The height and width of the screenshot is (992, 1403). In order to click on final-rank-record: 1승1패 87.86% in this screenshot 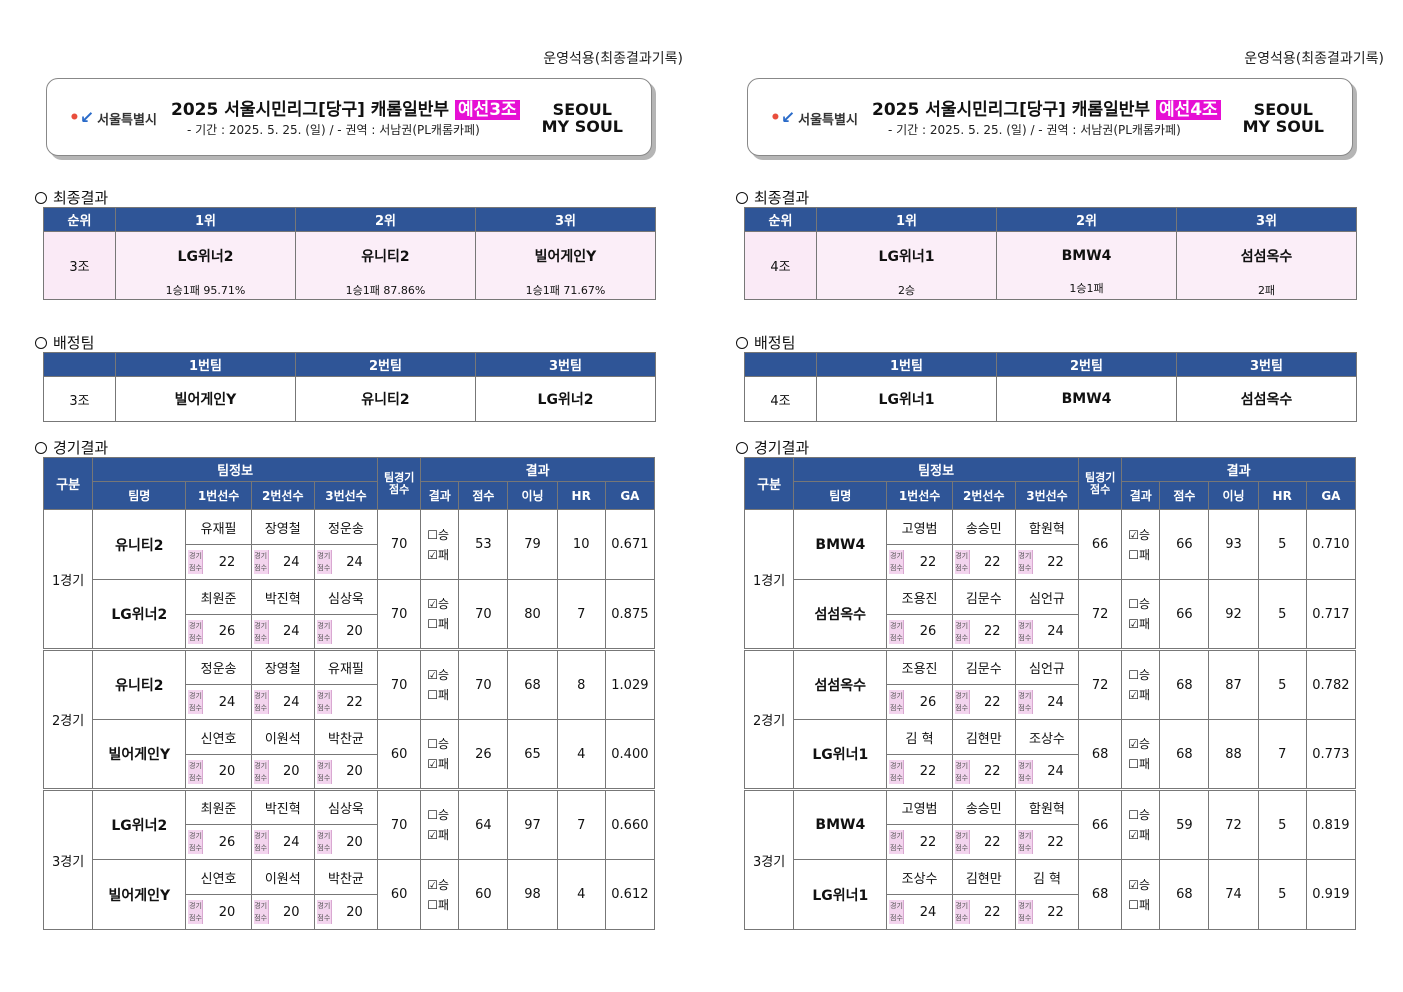, I will do `click(385, 290)`.